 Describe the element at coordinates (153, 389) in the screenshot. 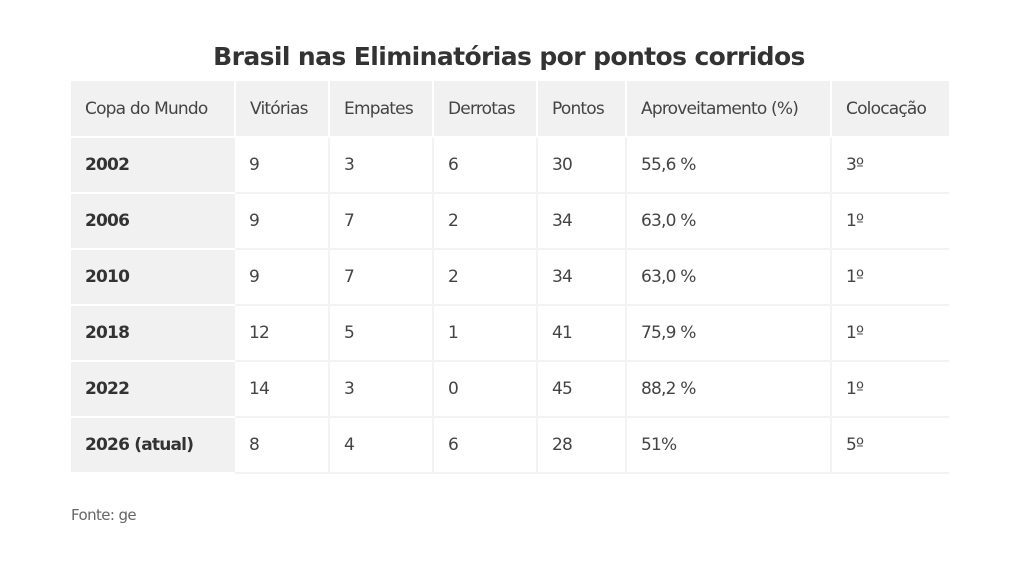

I see `row-label-year: 2022` at that location.